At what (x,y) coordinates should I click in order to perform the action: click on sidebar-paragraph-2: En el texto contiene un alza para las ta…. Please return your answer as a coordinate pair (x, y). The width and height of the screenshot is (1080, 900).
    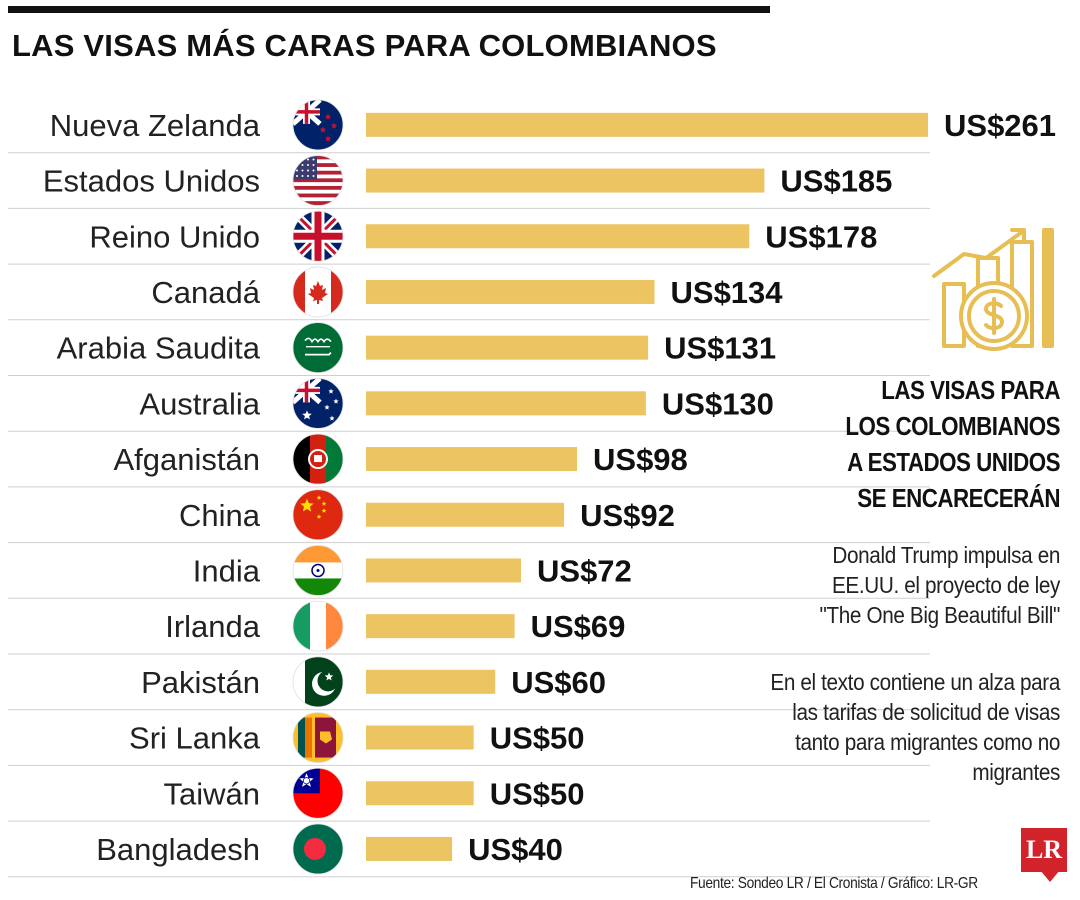
    Looking at the image, I should click on (915, 727).